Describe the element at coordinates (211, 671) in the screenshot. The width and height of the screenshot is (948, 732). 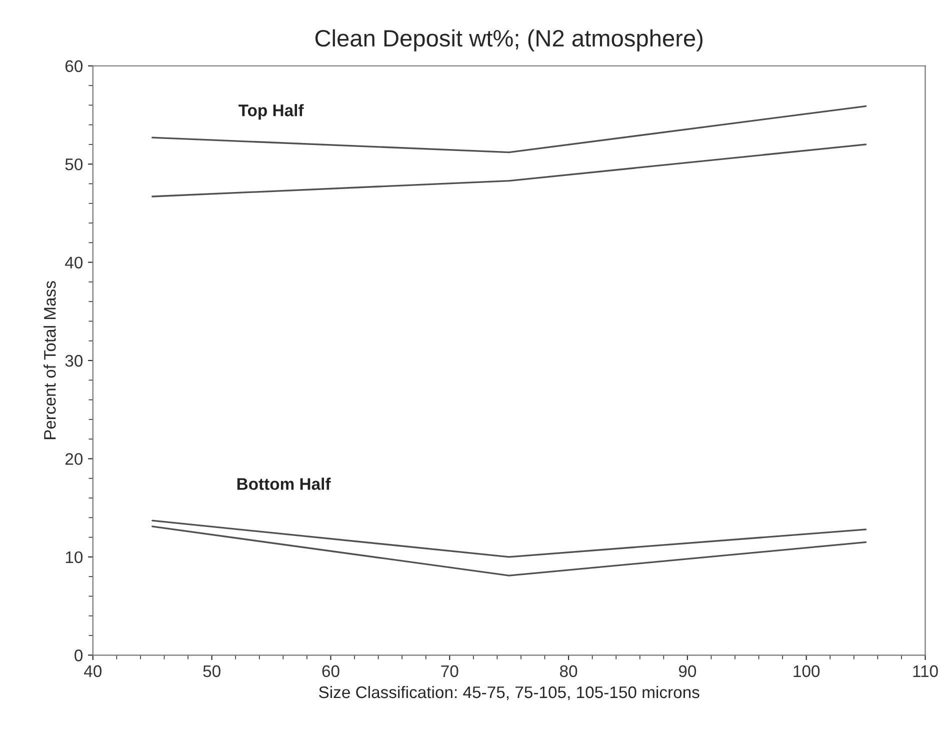
I see `x-tick-label: 50` at that location.